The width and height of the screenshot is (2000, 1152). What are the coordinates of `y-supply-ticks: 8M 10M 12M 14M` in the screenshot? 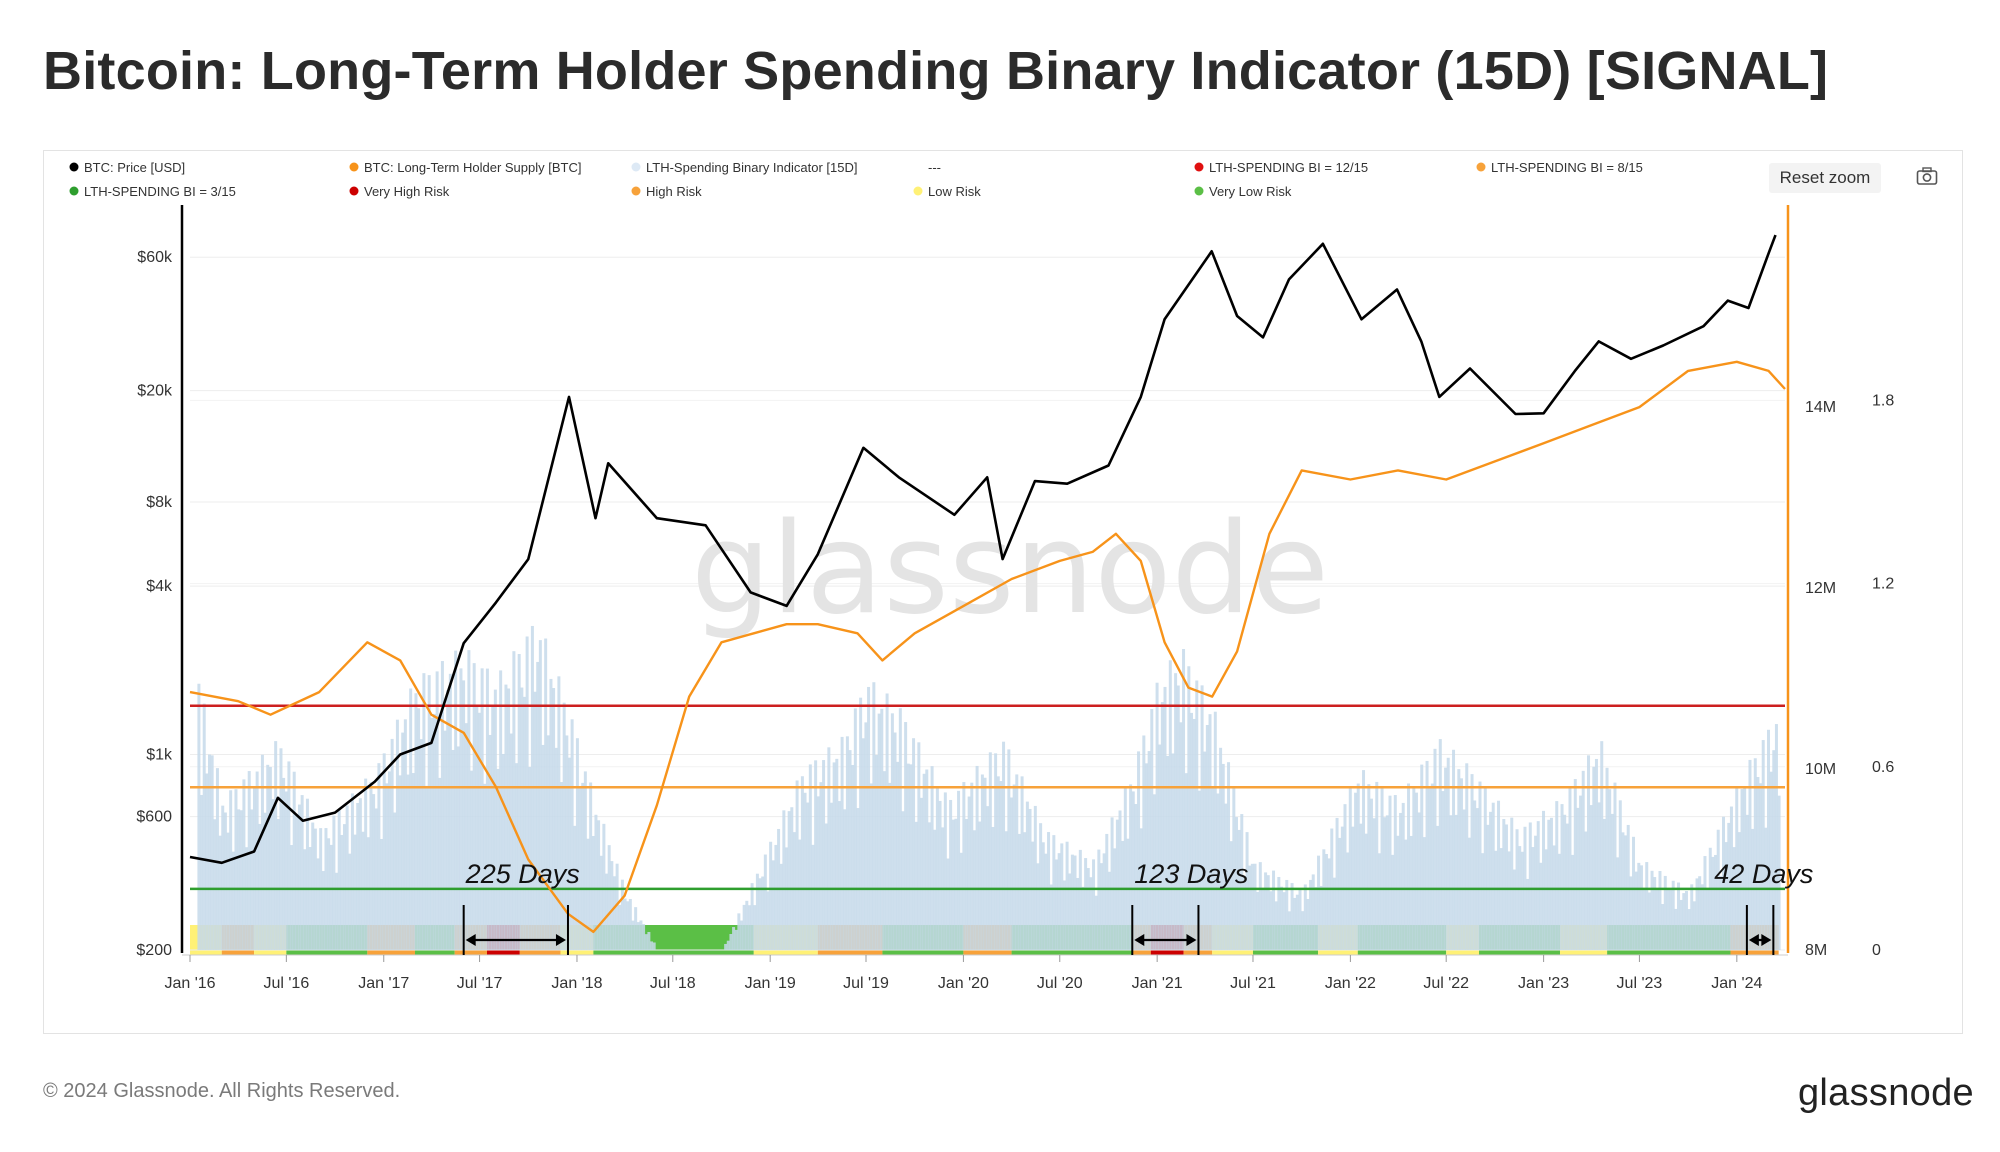 It's located at (1820, 679).